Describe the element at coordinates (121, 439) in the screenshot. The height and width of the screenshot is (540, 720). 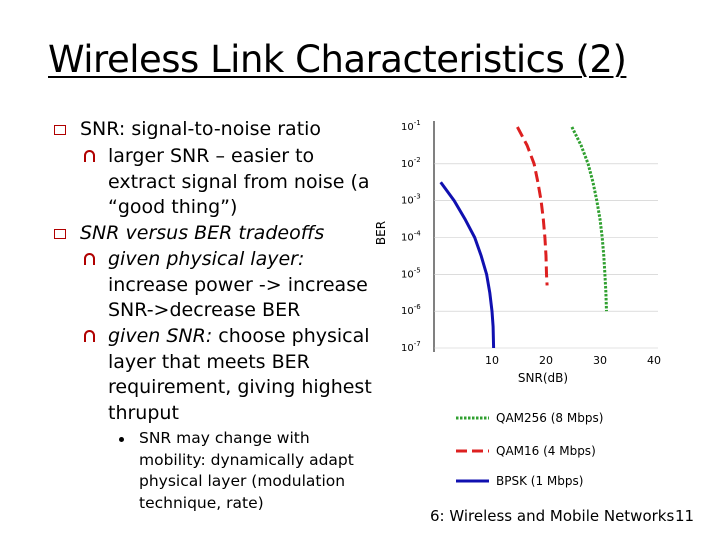
I see `dot-bullet-icon` at that location.